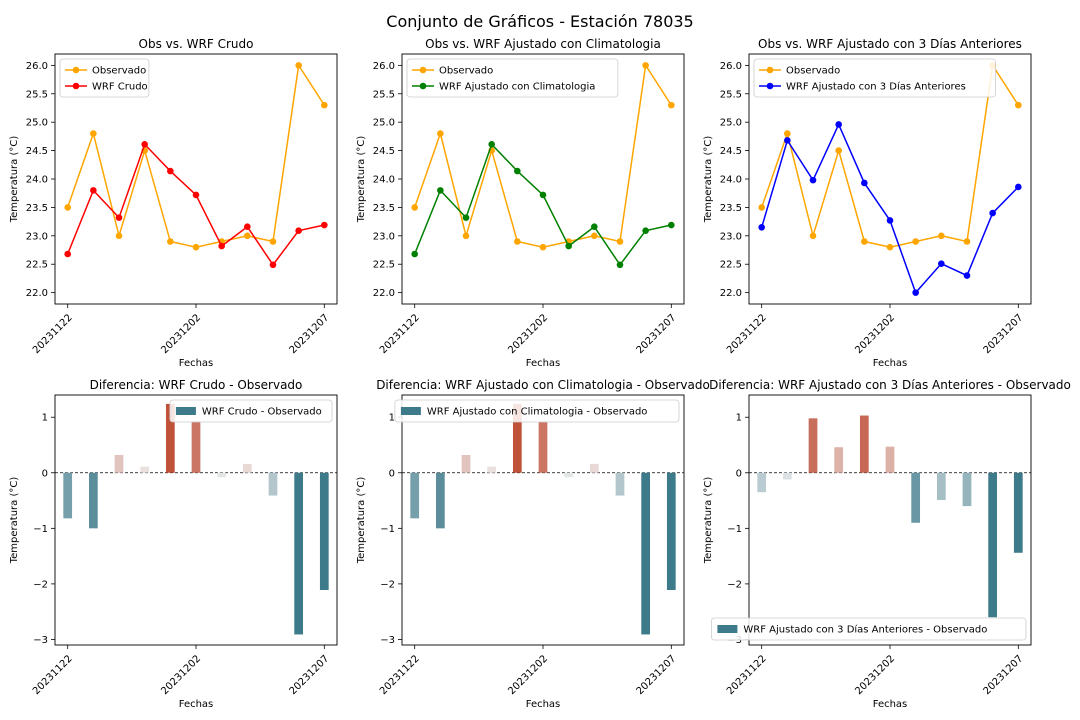  Describe the element at coordinates (731, 151) in the screenshot. I see `y-tick-label: 24.5` at that location.